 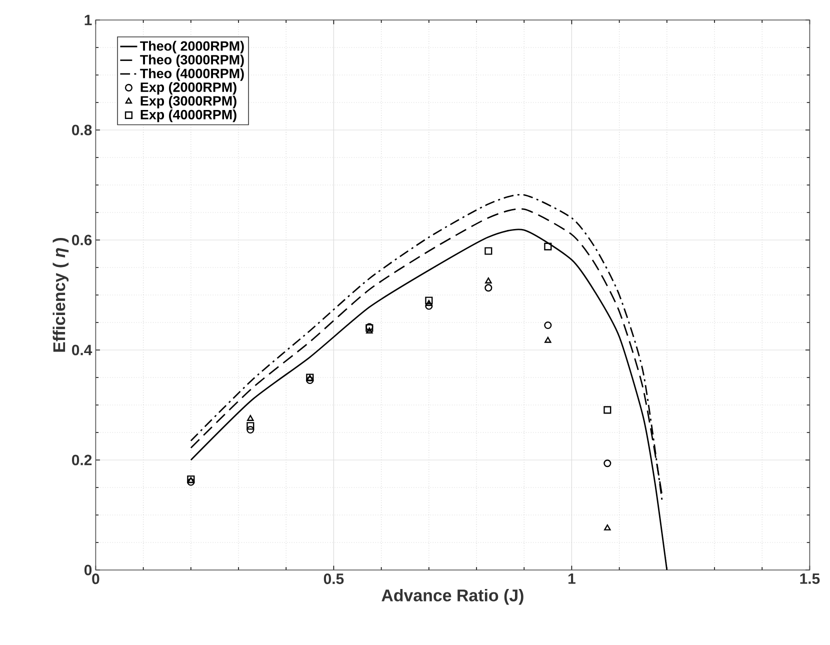 I want to click on y-tick-label: 0, so click(x=88, y=570).